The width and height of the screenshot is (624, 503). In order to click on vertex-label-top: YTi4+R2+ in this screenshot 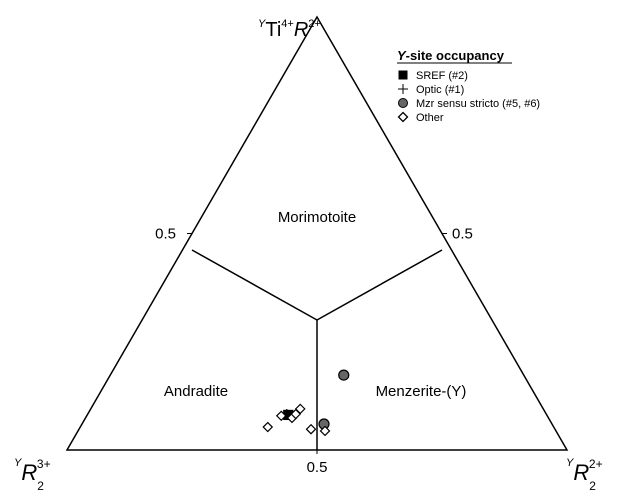, I will do `click(289, 29)`.